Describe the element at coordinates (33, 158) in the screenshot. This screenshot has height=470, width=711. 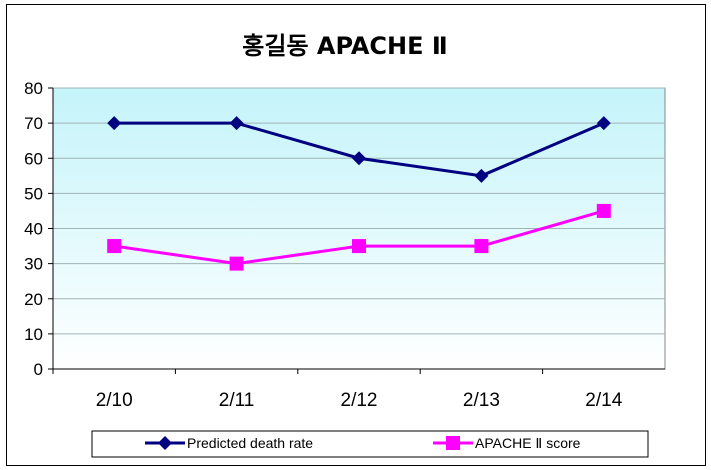
I see `y-tick-label: 60` at that location.